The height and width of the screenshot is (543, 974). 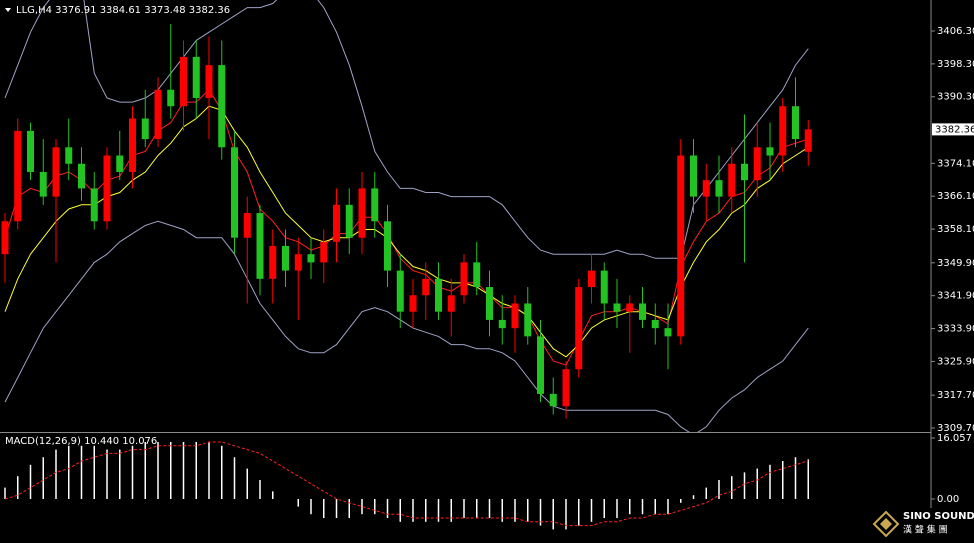 I want to click on low: 3373.48, so click(x=164, y=10).